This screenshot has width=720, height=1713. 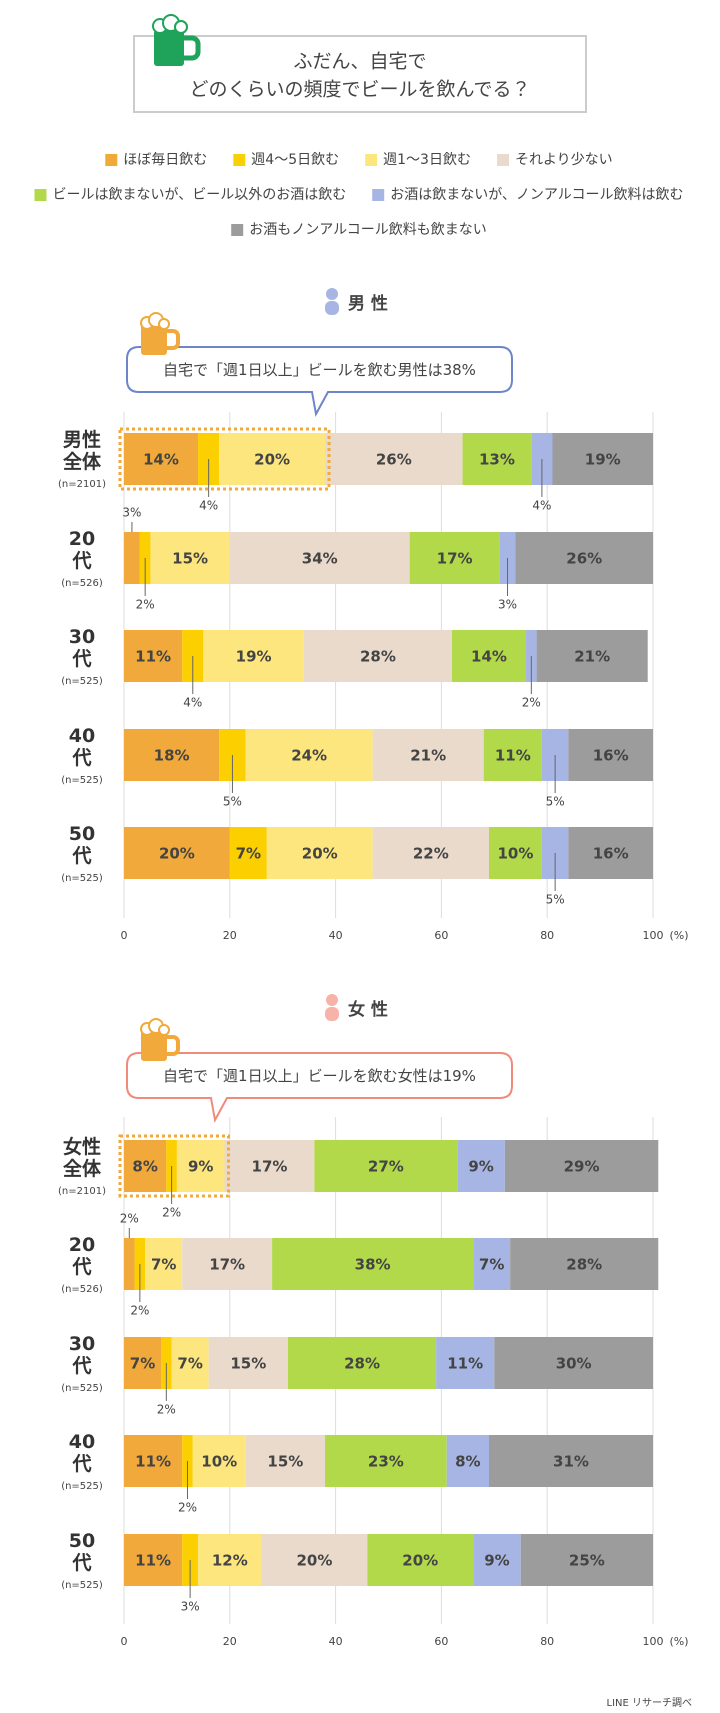 I want to click on section-heading: 女 性, so click(x=368, y=1009).